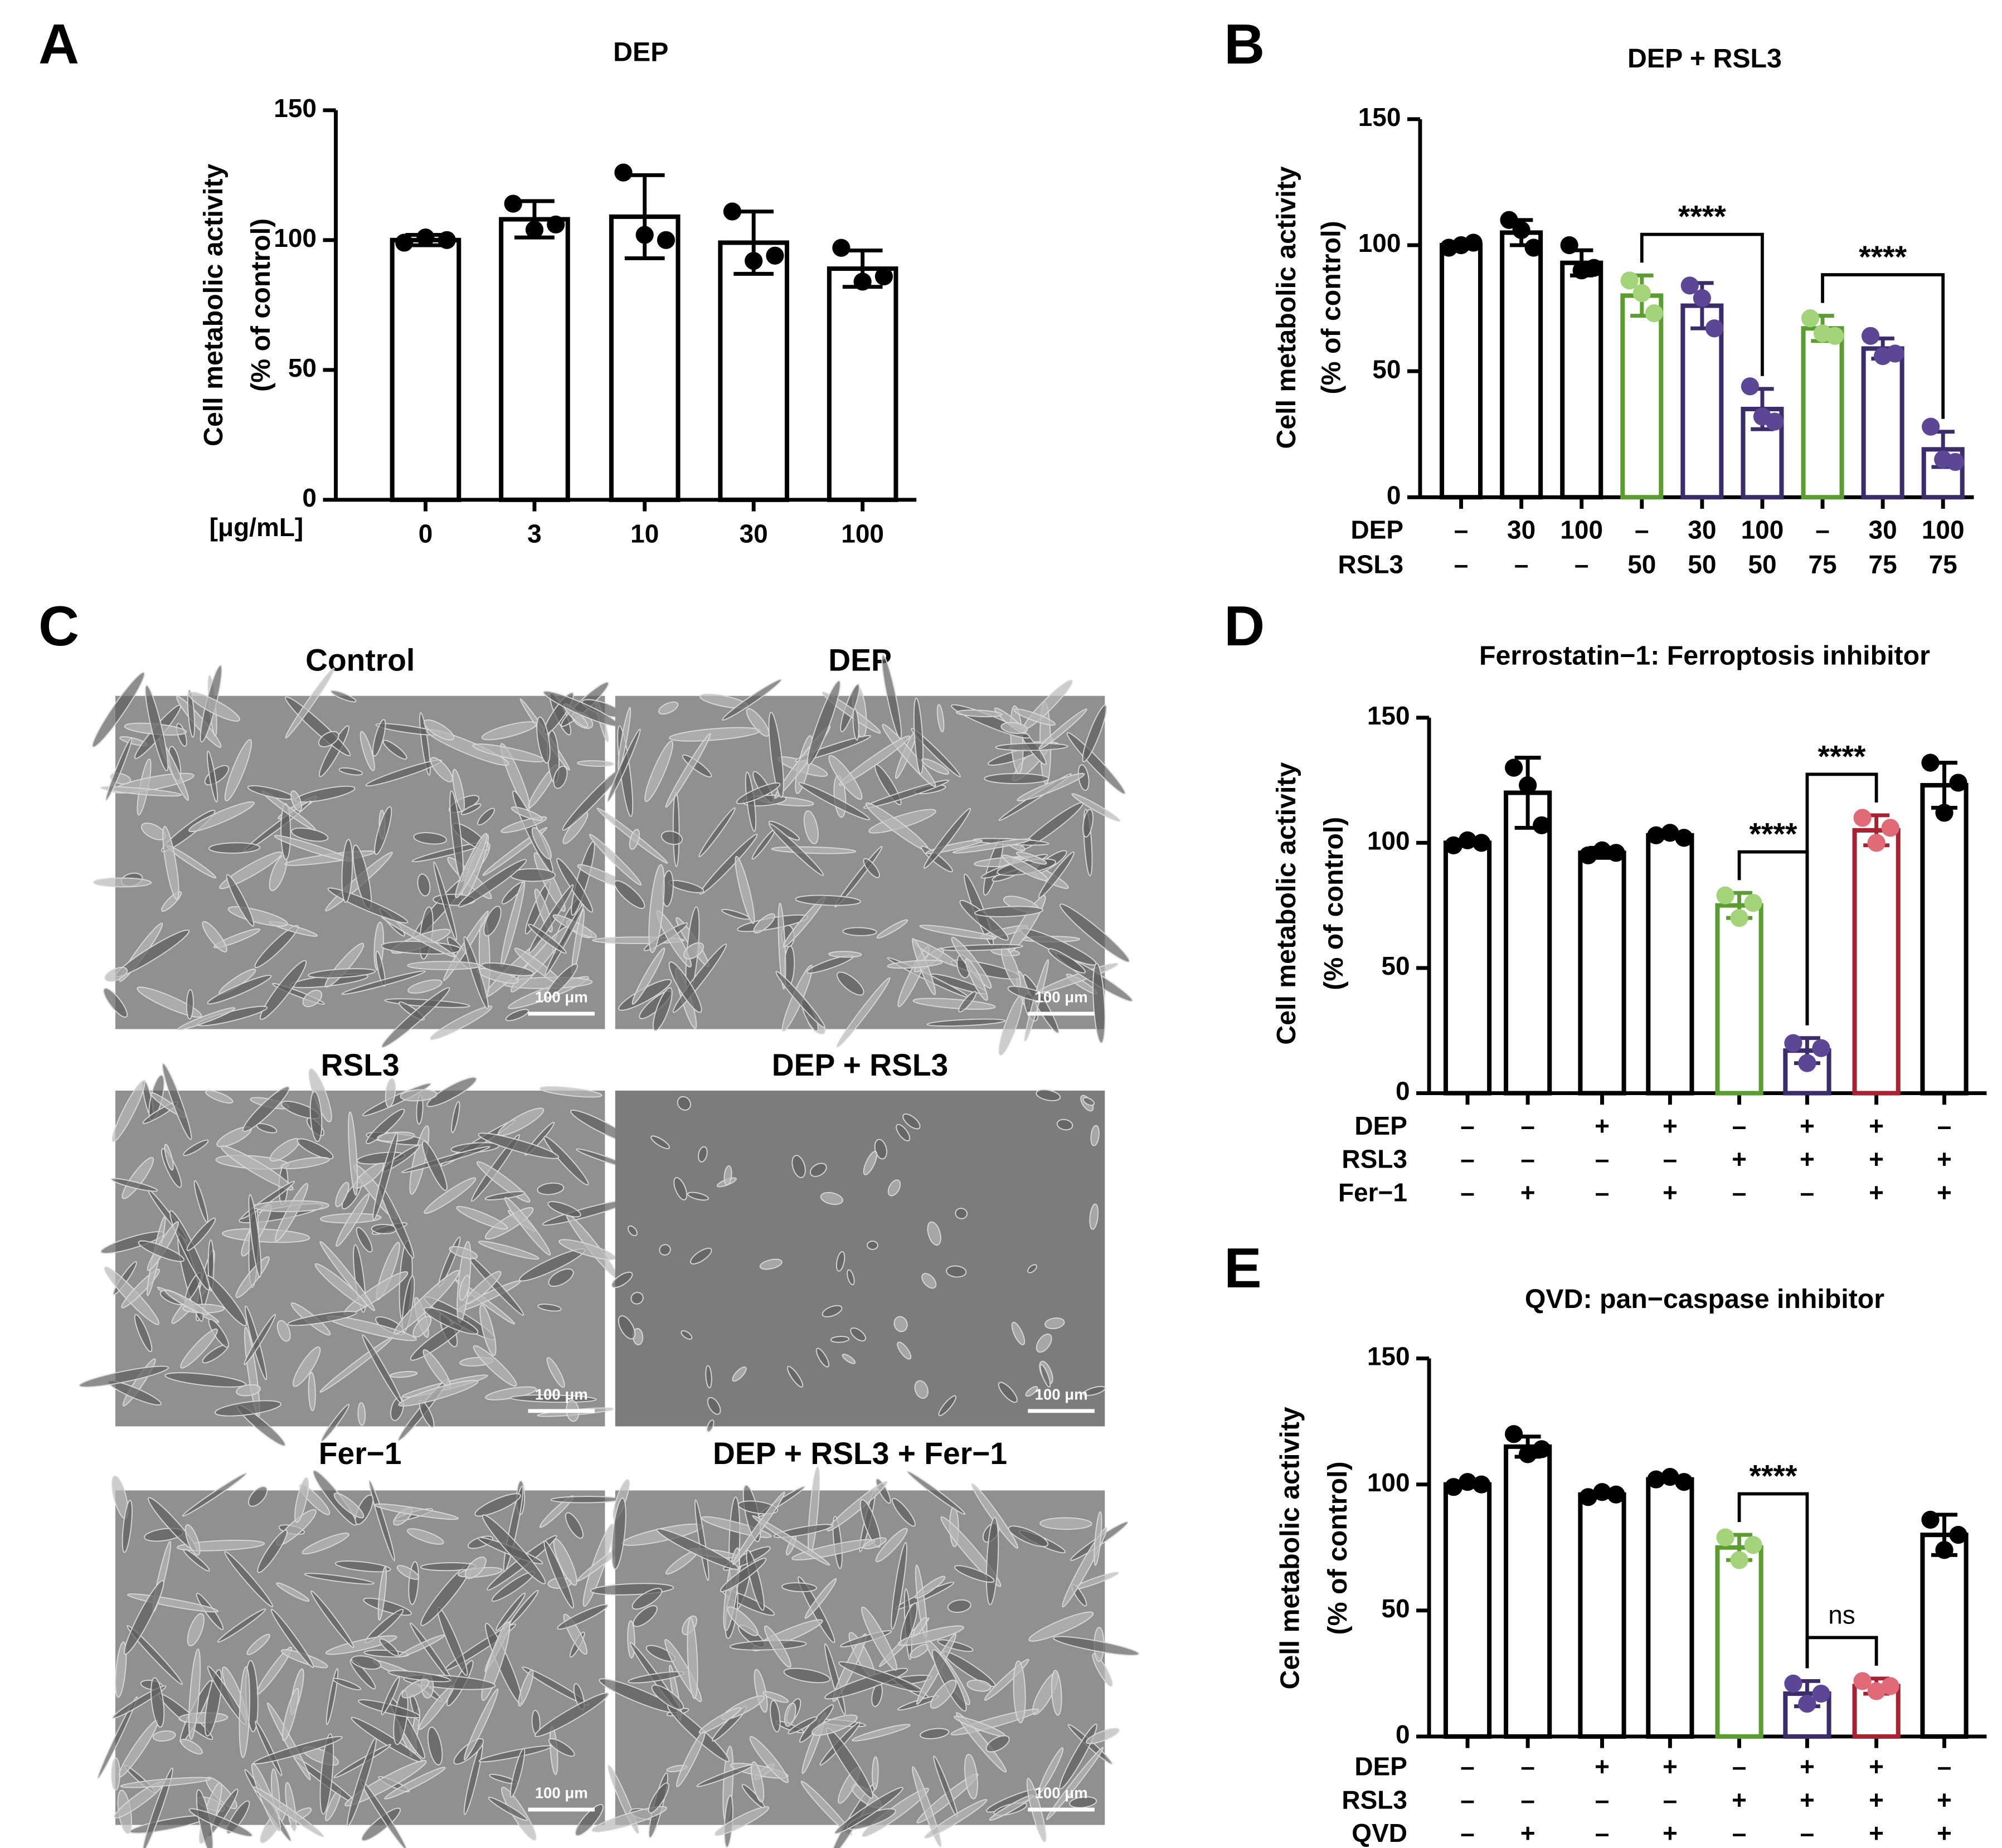 The image size is (2002, 1848). I want to click on significance-bracket, so click(1702, 304).